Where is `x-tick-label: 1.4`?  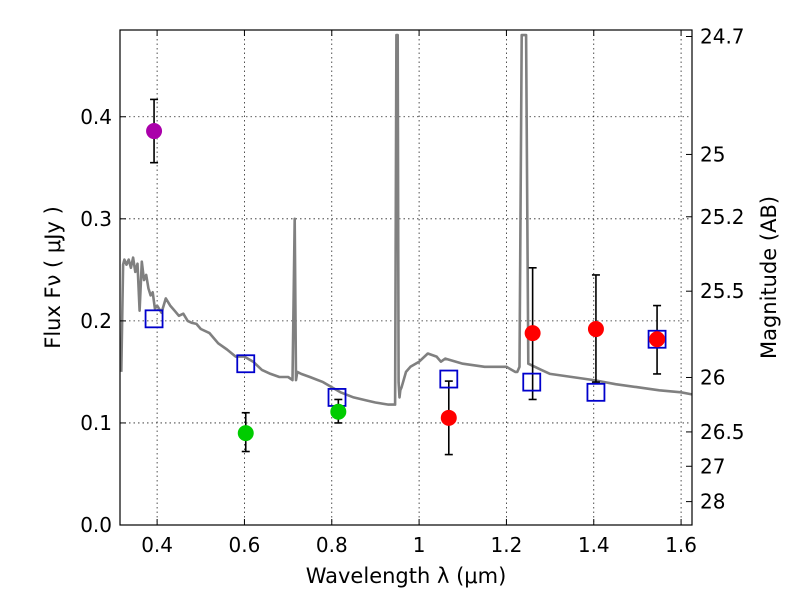 x-tick-label: 1.4 is located at coordinates (594, 545).